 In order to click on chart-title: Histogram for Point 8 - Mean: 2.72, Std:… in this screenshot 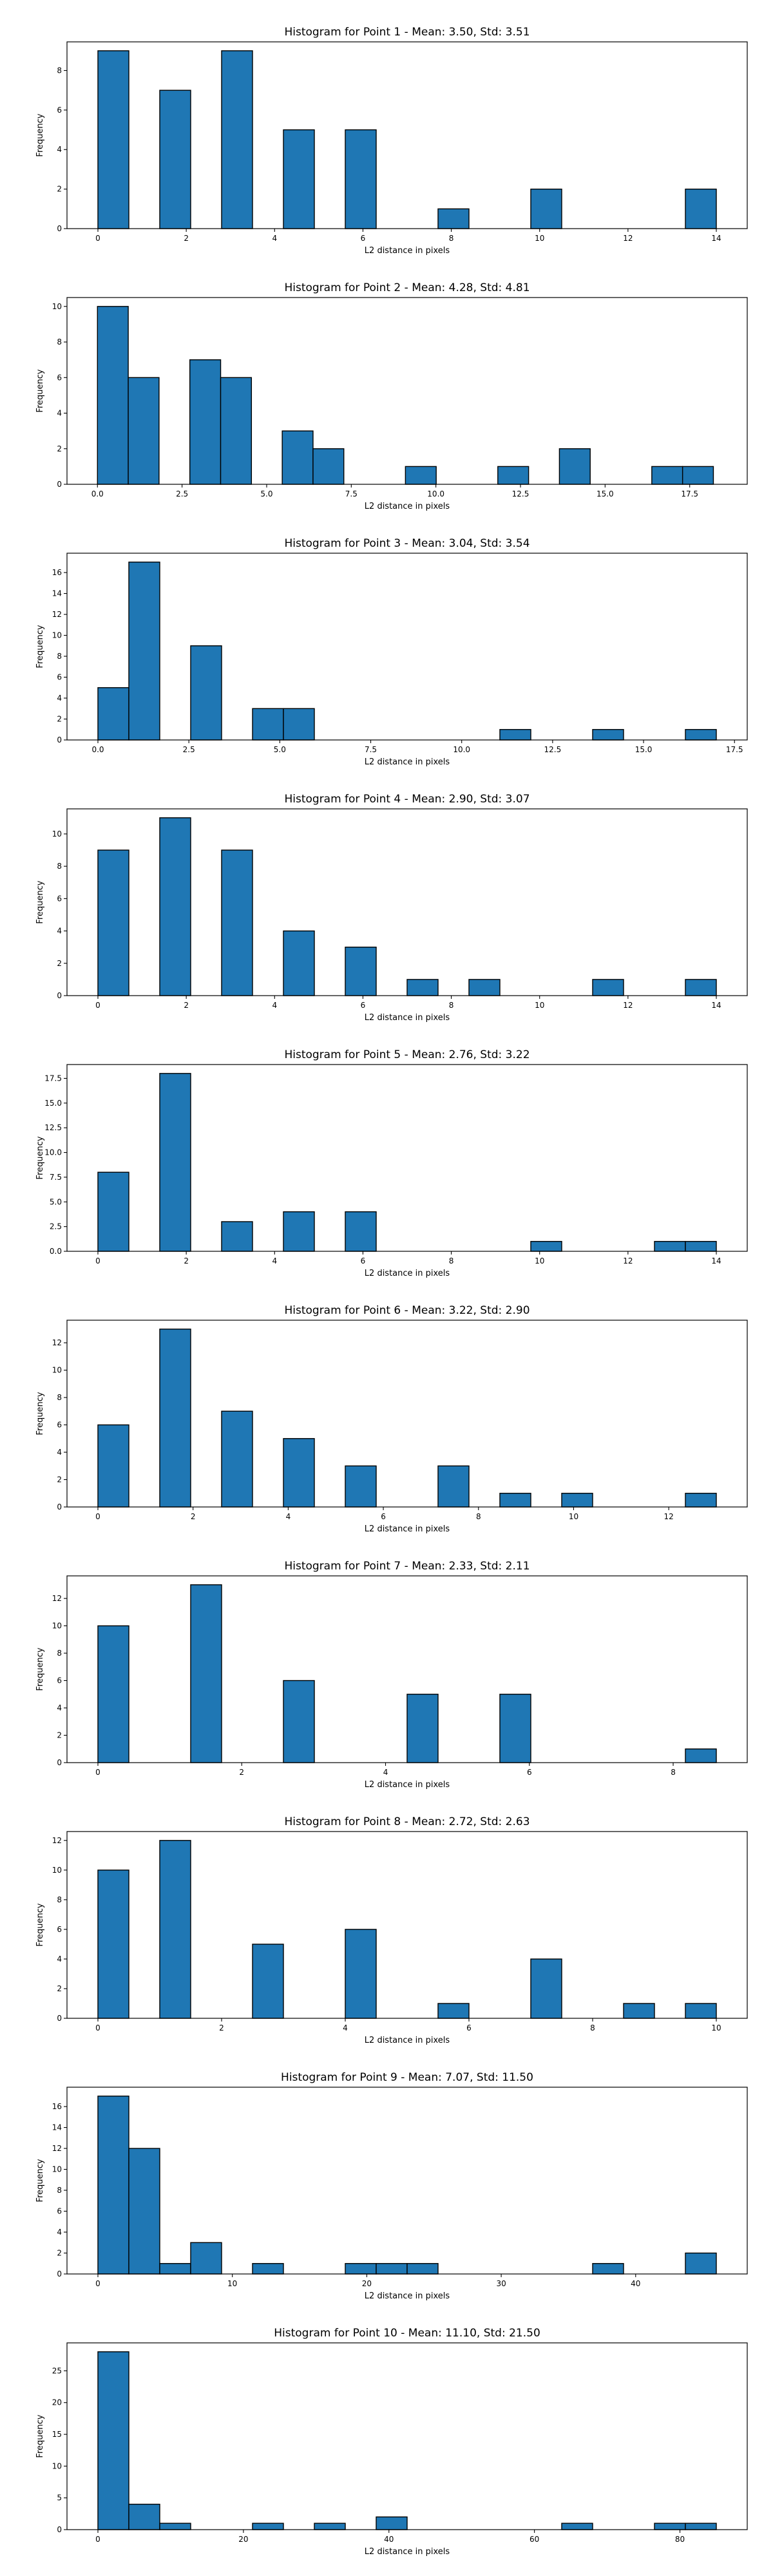, I will do `click(407, 1822)`.